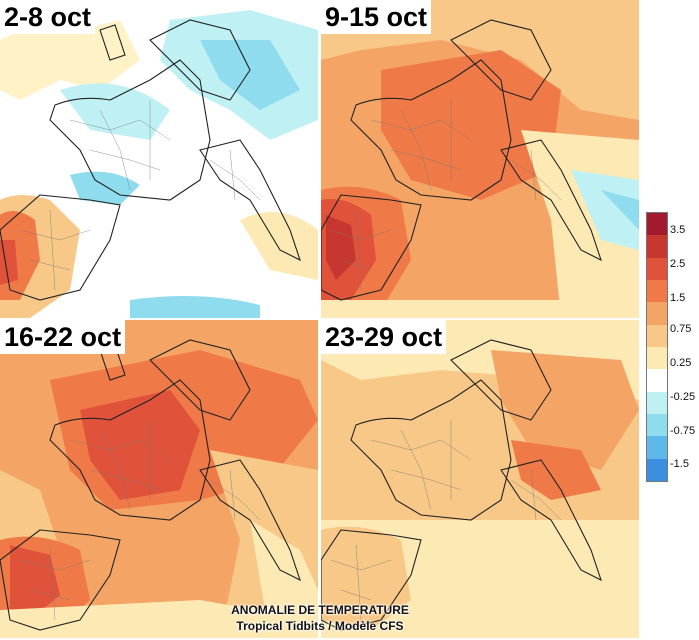  What do you see at coordinates (681, 329) in the screenshot?
I see `legend-tick: 0.75` at bounding box center [681, 329].